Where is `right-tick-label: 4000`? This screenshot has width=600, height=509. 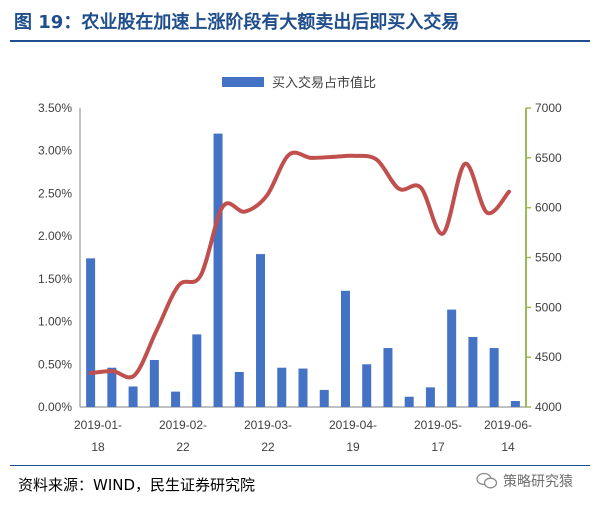
right-tick-label: 4000 is located at coordinates (548, 407).